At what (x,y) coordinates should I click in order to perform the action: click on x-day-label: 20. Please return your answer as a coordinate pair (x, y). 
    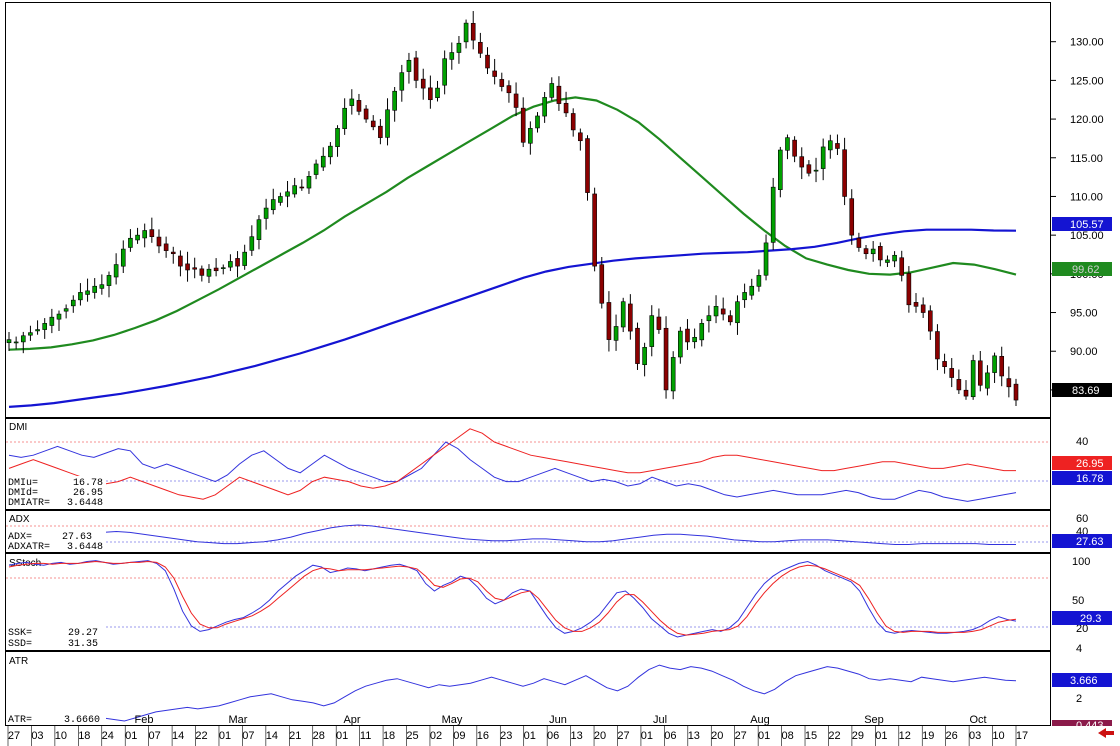
    Looking at the image, I should click on (717, 736).